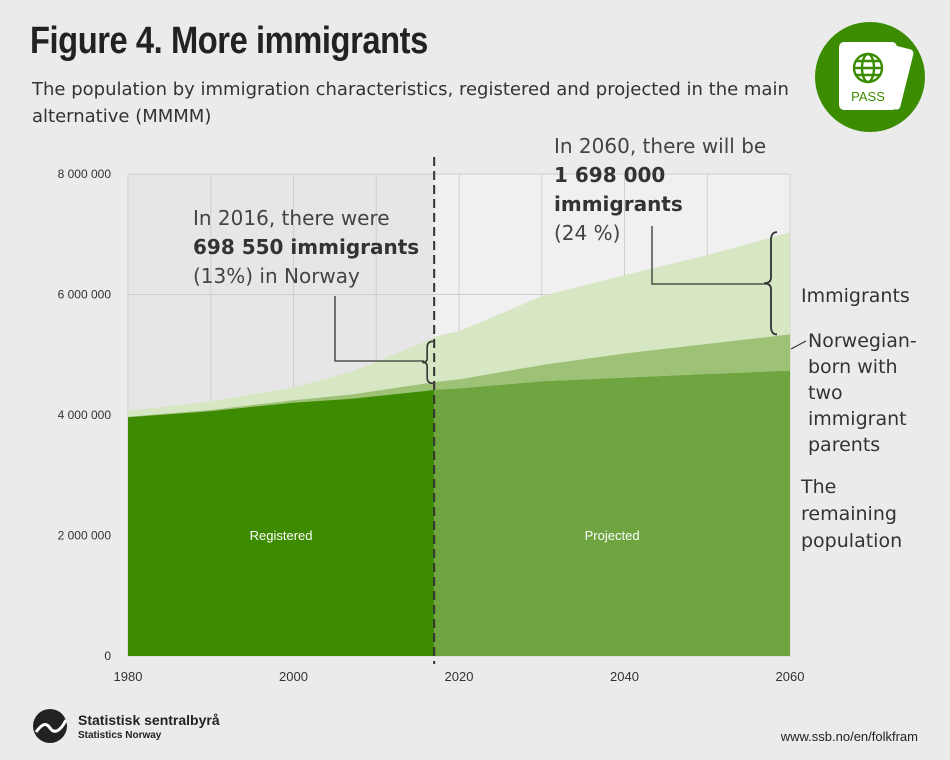 Image resolution: width=950 pixels, height=760 pixels. Describe the element at coordinates (120, 735) in the screenshot. I see `org-subname: Statistics Norway` at that location.